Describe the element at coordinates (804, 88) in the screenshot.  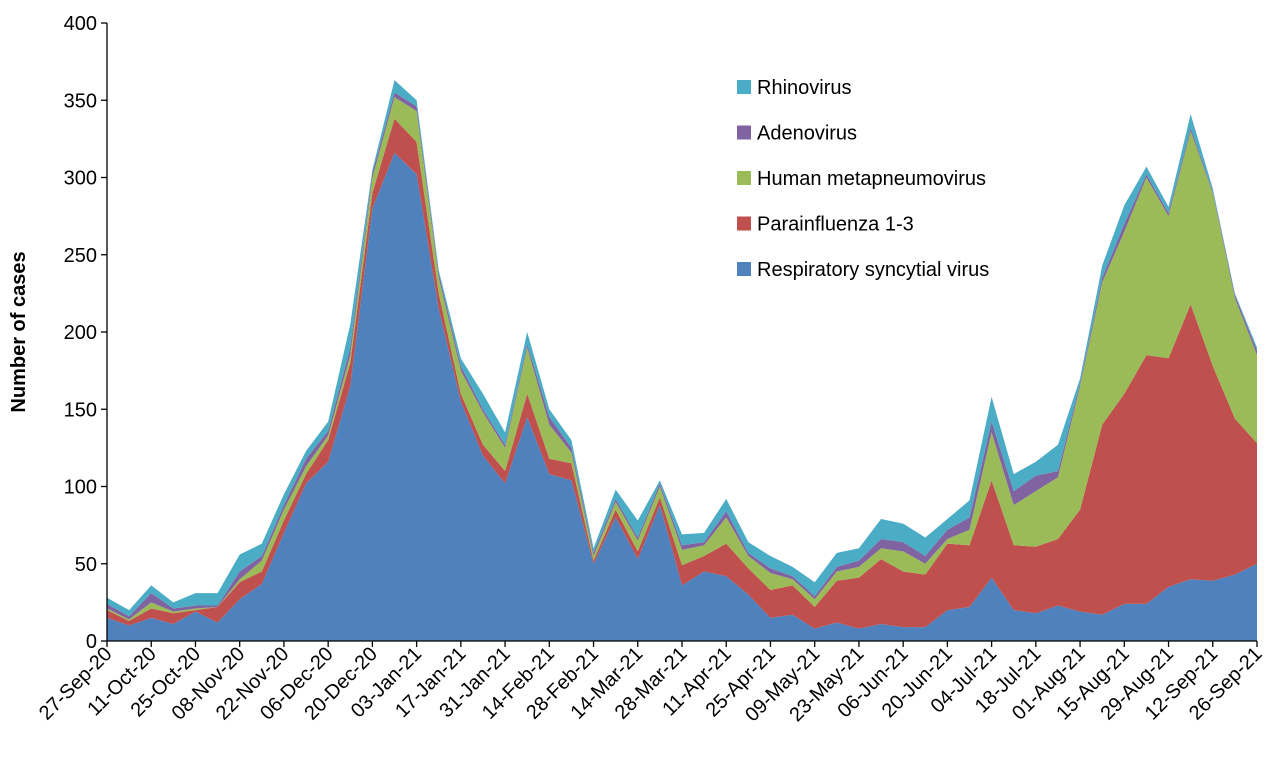
I see `legend-label: Rhinovirus` at that location.